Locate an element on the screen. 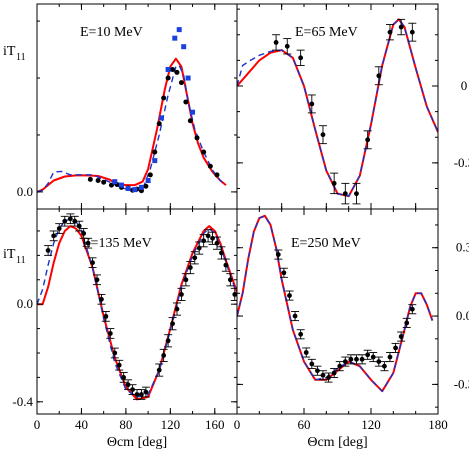 This screenshot has height=452, width=469. energy-label: E=10 MeV is located at coordinates (111, 32).